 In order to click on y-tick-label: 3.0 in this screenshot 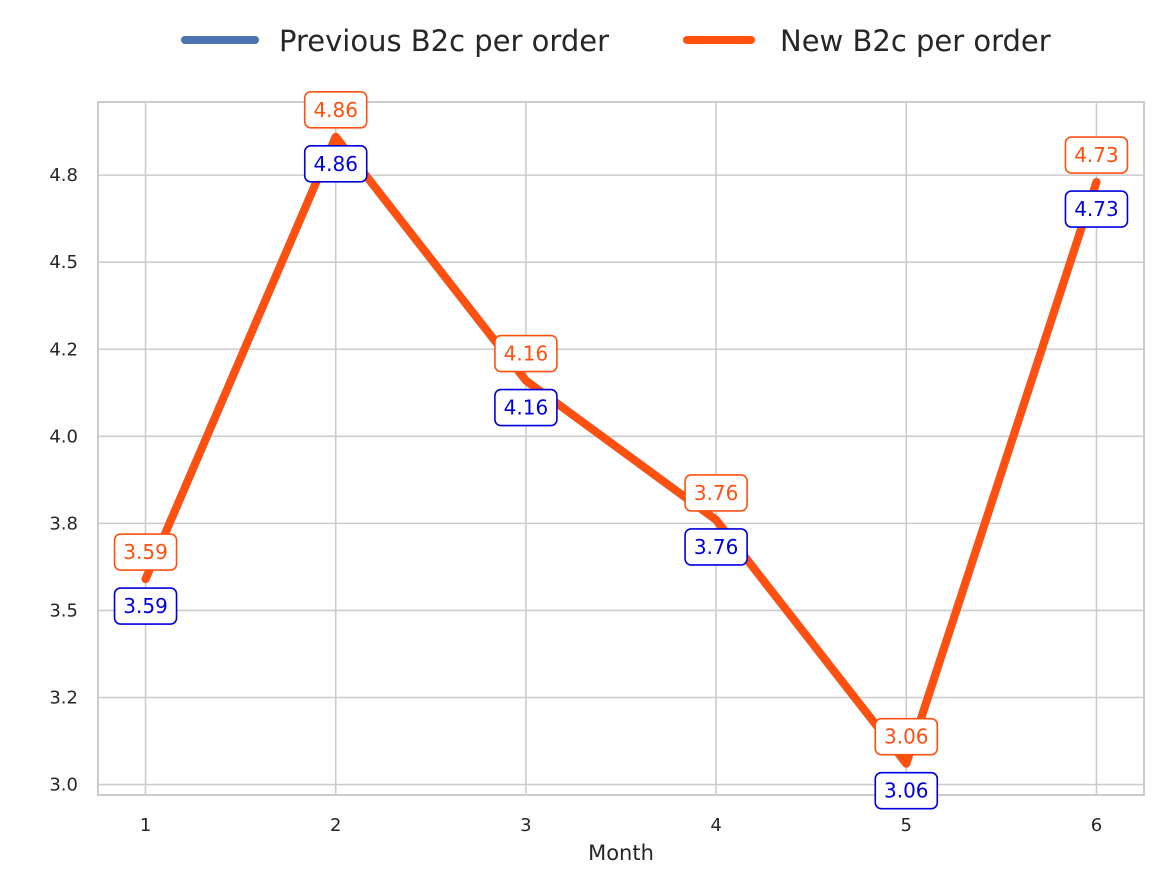, I will do `click(63, 785)`.